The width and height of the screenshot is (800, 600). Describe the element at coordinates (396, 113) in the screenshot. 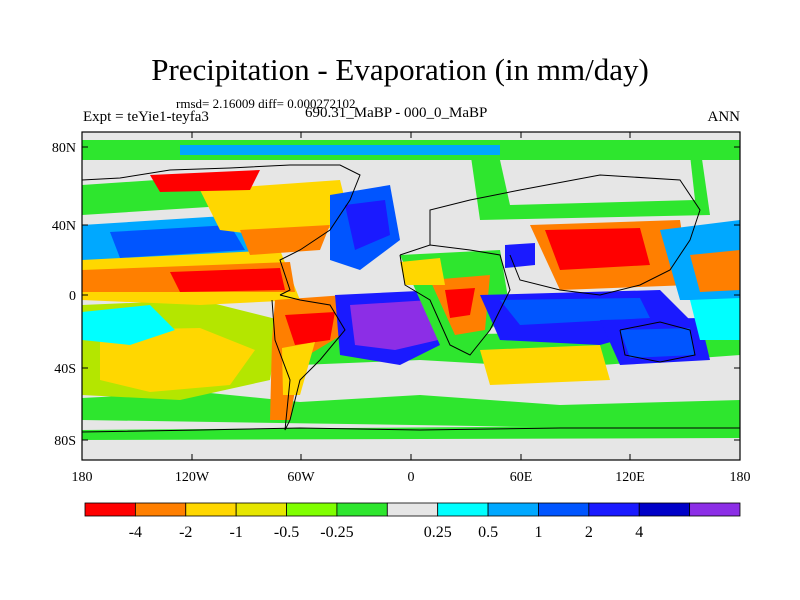

I see `period-label: 690.31_MaBP - 000_0_MaBP` at that location.